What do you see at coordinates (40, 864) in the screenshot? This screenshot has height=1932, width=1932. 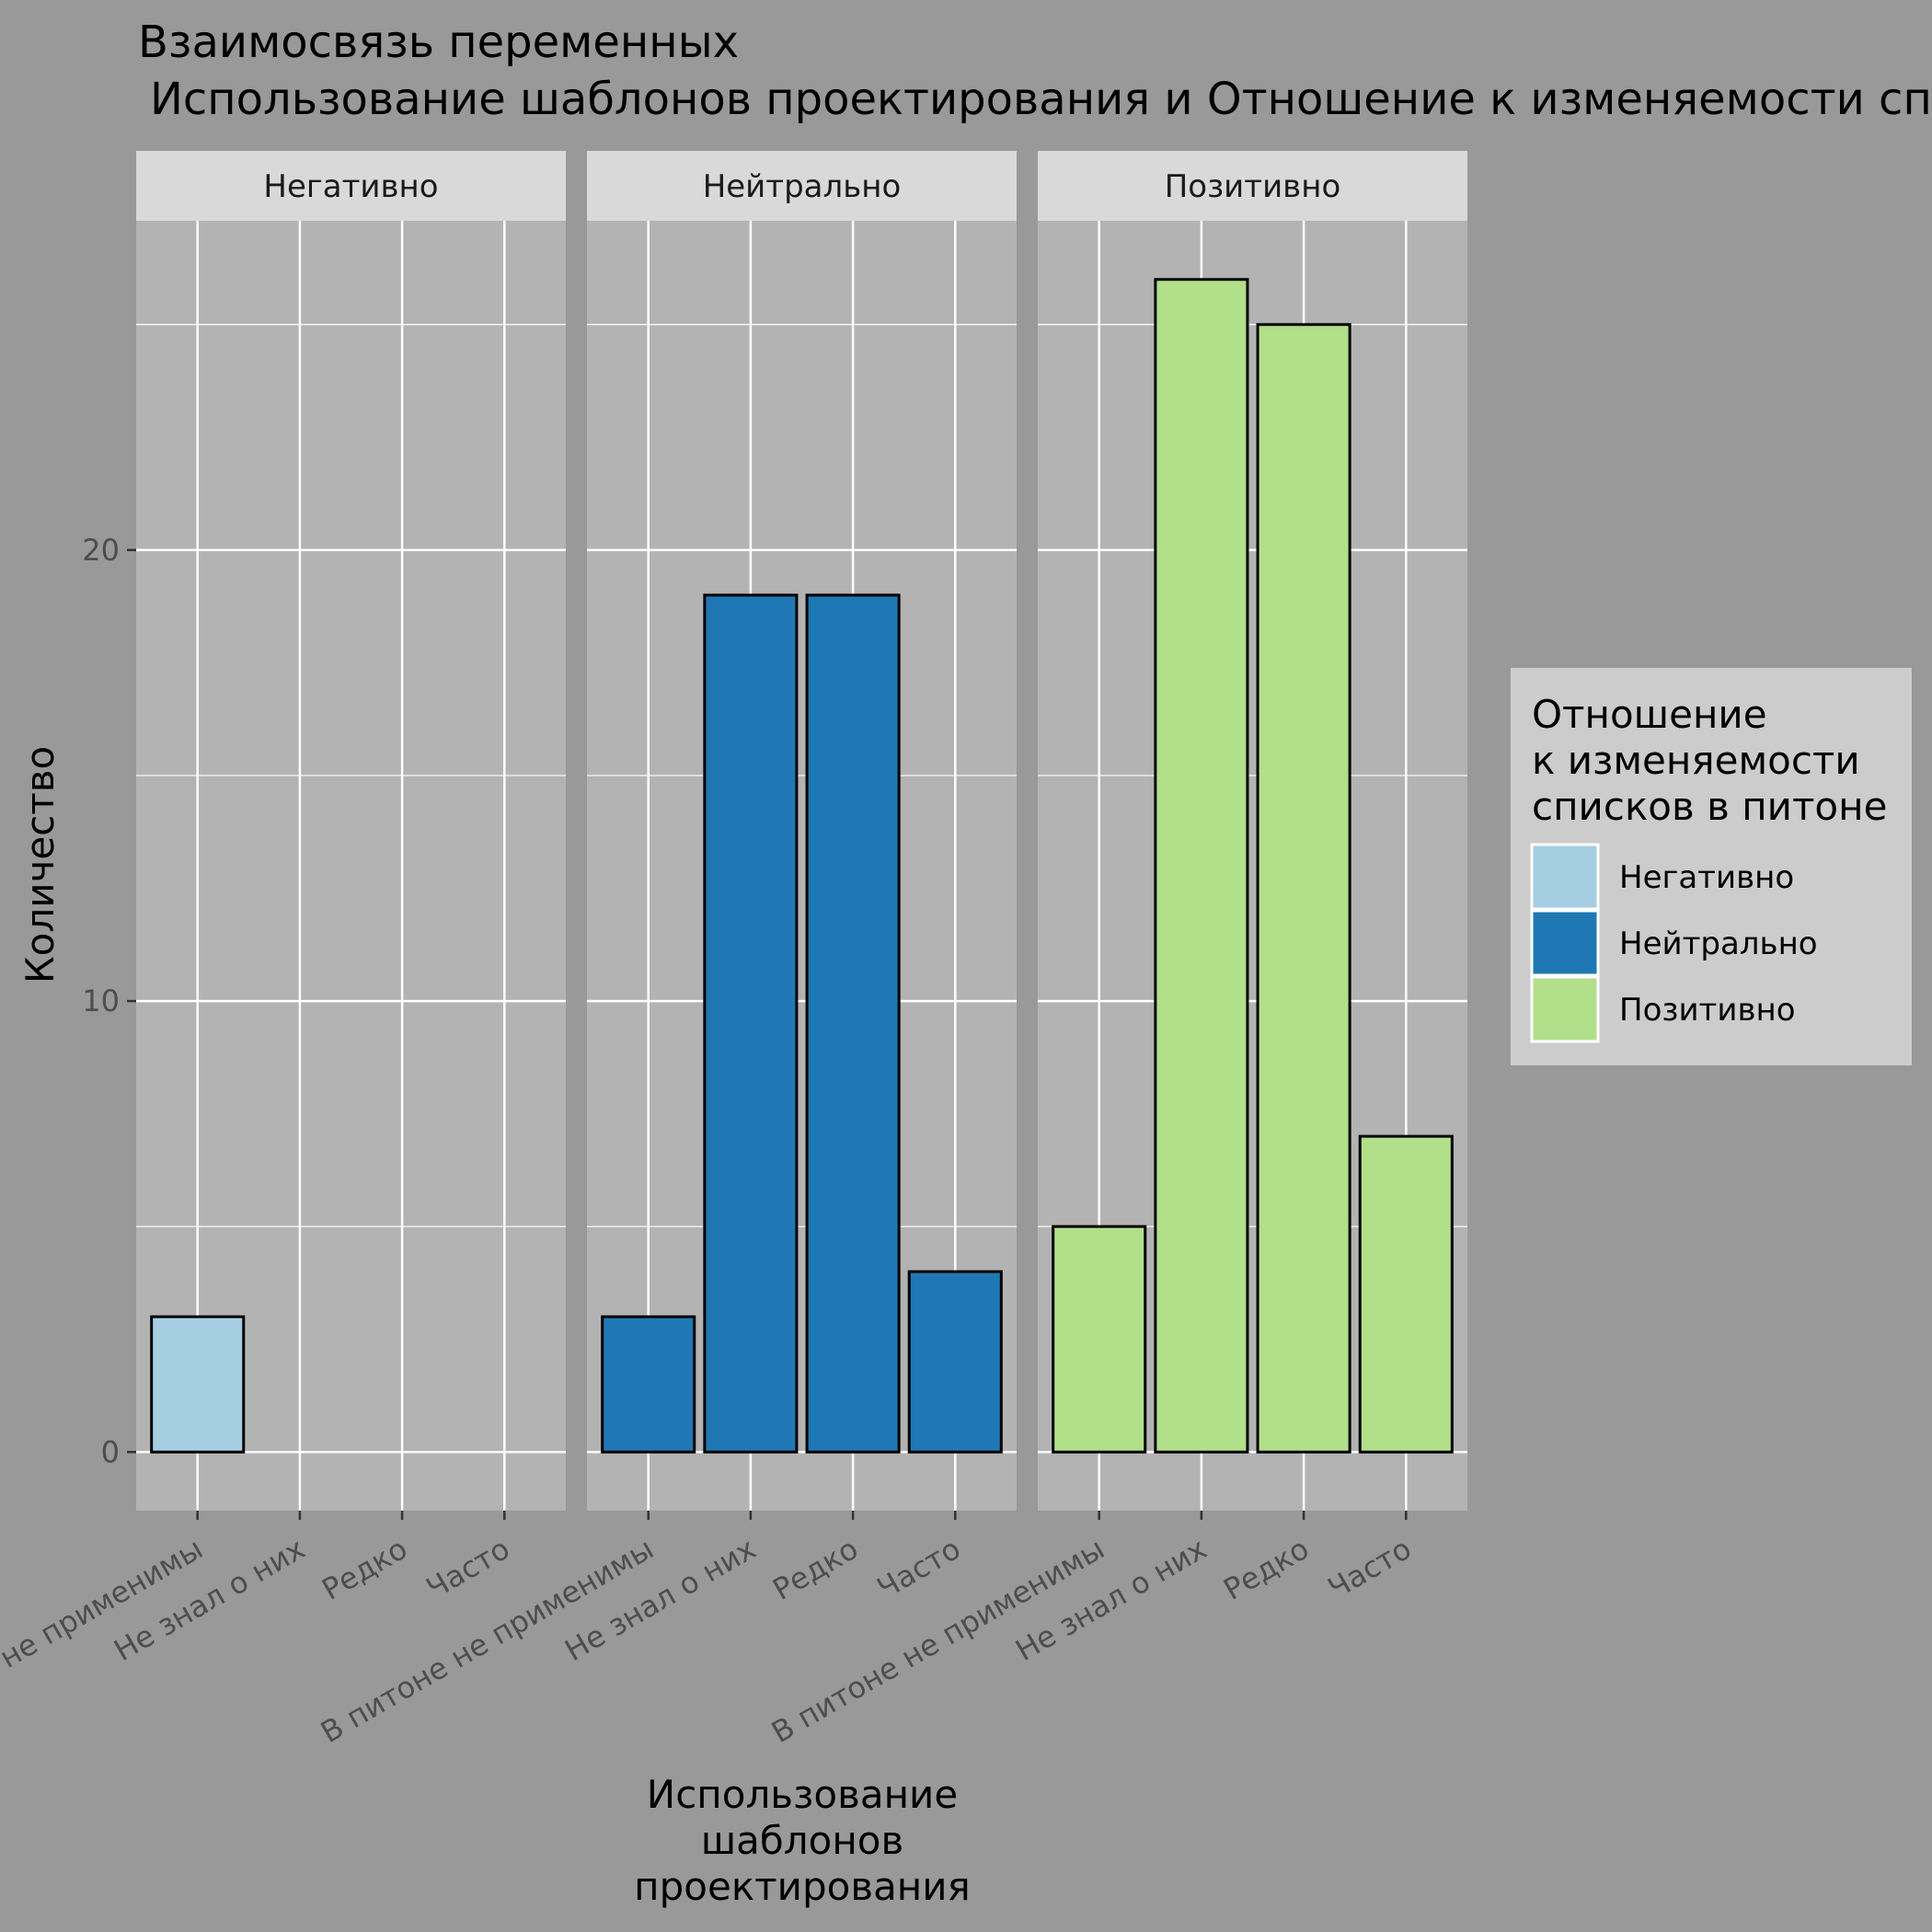 I see `y-axis-label: Количество` at bounding box center [40, 864].